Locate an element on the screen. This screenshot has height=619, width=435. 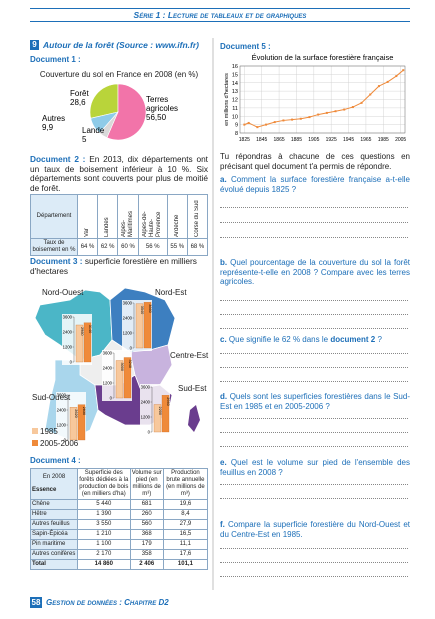
table-row: Chêne 5 440 681 19,6 is located at coordinates (119, 504).